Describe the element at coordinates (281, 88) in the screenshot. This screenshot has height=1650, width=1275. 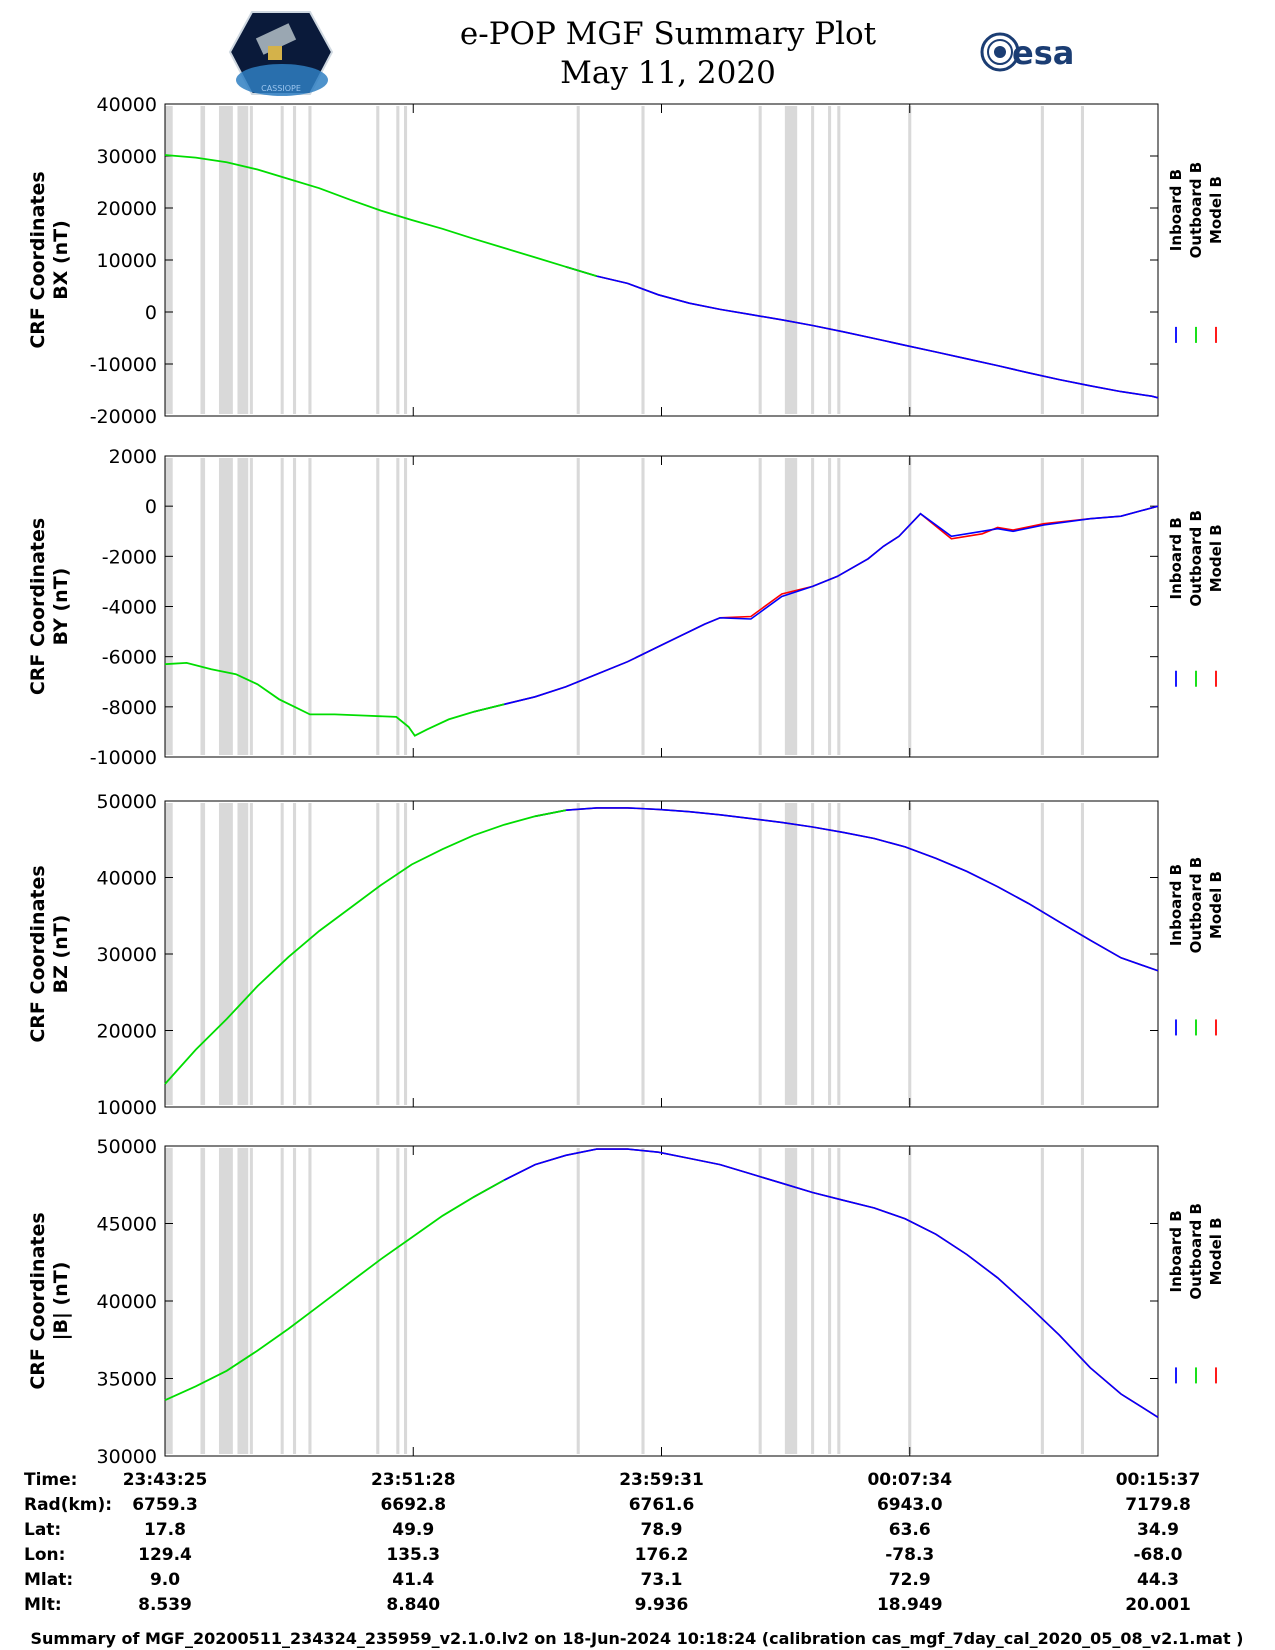
I see `cassiope-logo-text: CASSIOPE` at that location.